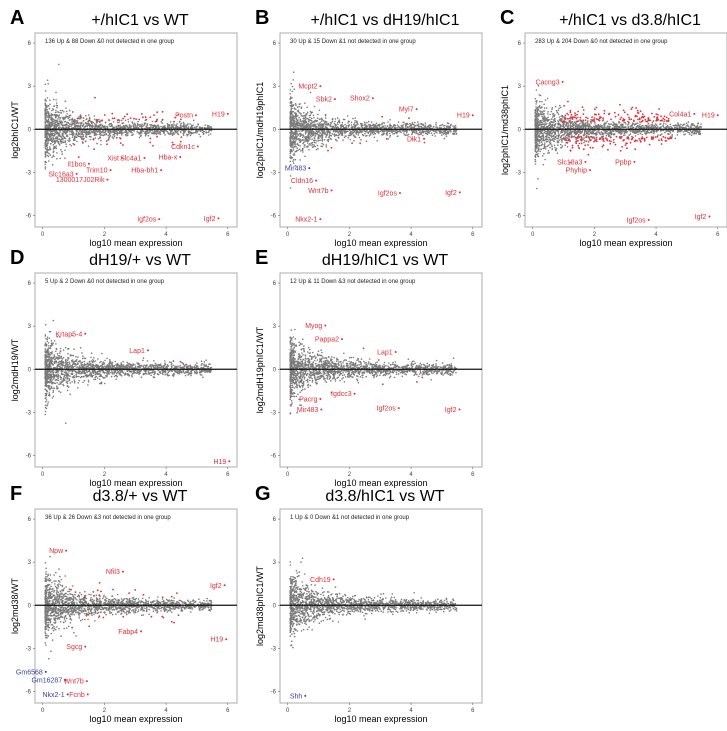 Image resolution: width=727 pixels, height=731 pixels. I want to click on gene-label: Cdkn1c, so click(183, 147).